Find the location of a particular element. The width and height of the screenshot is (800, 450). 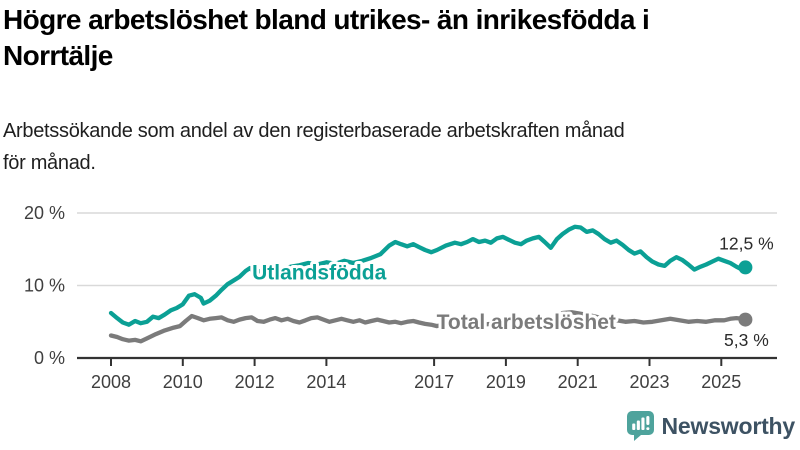

exclamation-bar is located at coordinates (647, 420).